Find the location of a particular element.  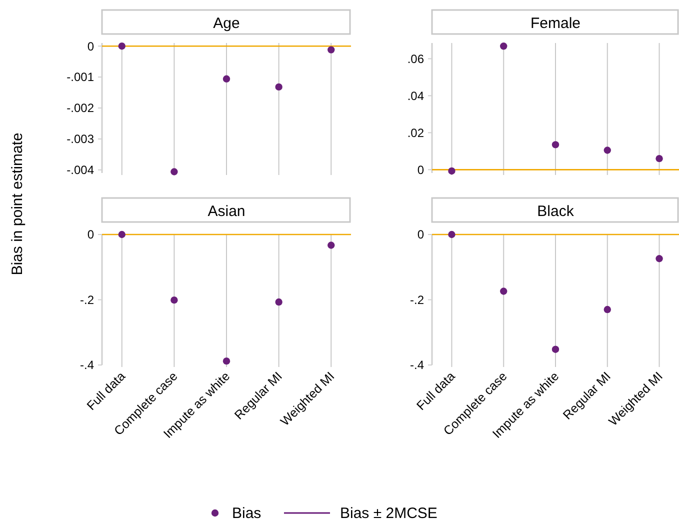

legend-label: Bias is located at coordinates (247, 513).